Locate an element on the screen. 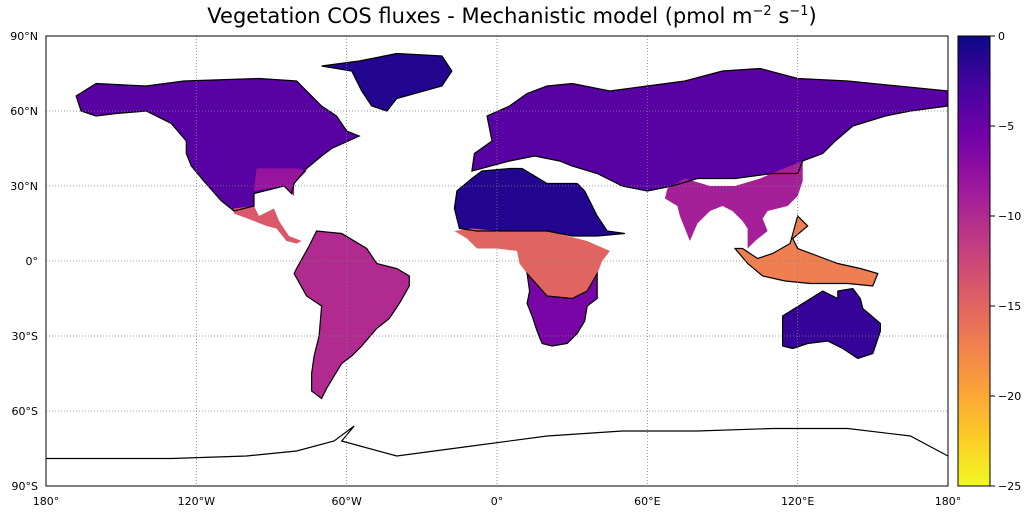 The width and height of the screenshot is (1024, 514). y-tick-label: 30°S is located at coordinates (25, 336).